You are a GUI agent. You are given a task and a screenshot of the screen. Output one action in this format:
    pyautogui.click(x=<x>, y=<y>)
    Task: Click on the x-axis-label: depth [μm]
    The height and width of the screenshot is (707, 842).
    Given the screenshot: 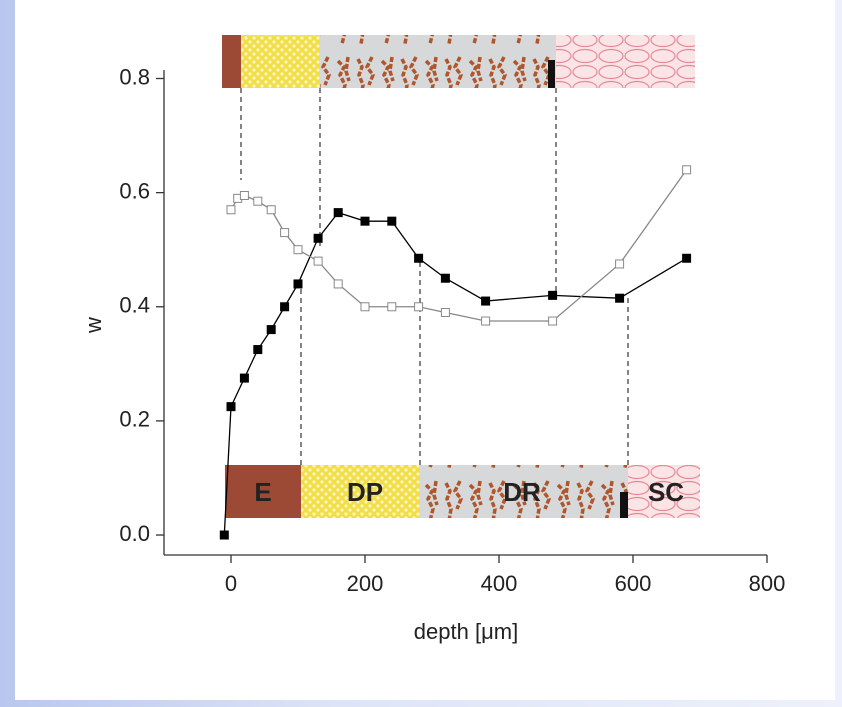 What is the action you would take?
    pyautogui.click(x=466, y=631)
    